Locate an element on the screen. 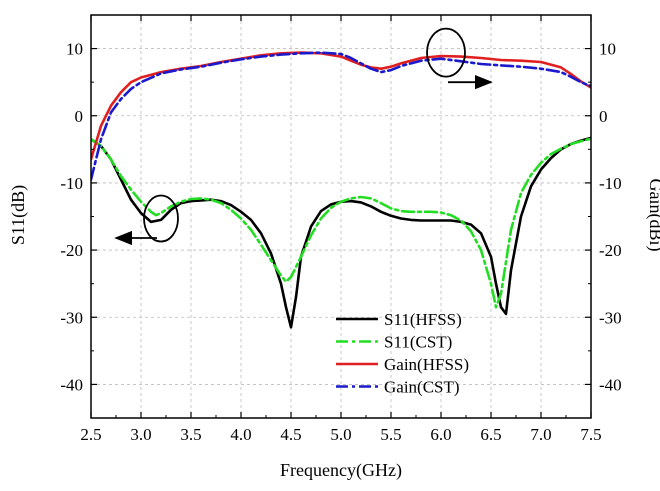 This screenshot has width=660, height=491. legend: S11(HFSS) S11(CST) Gain(HFSS) Gain(CST) is located at coordinates (402, 353).